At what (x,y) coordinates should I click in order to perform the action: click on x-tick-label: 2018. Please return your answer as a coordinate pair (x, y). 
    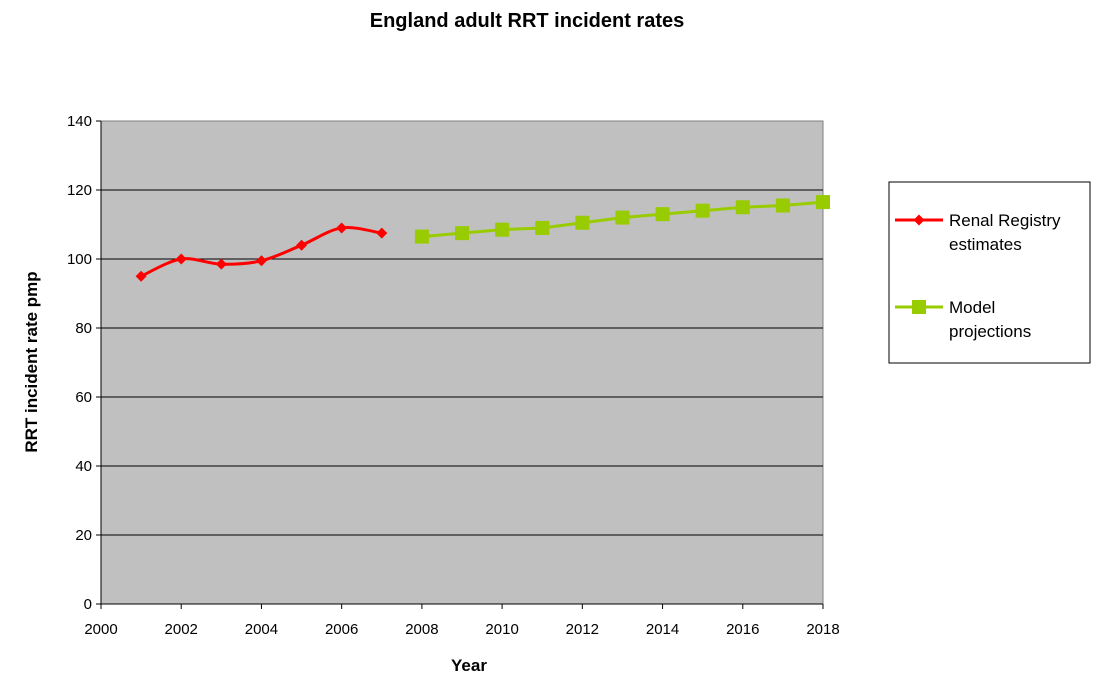
    Looking at the image, I should click on (822, 629).